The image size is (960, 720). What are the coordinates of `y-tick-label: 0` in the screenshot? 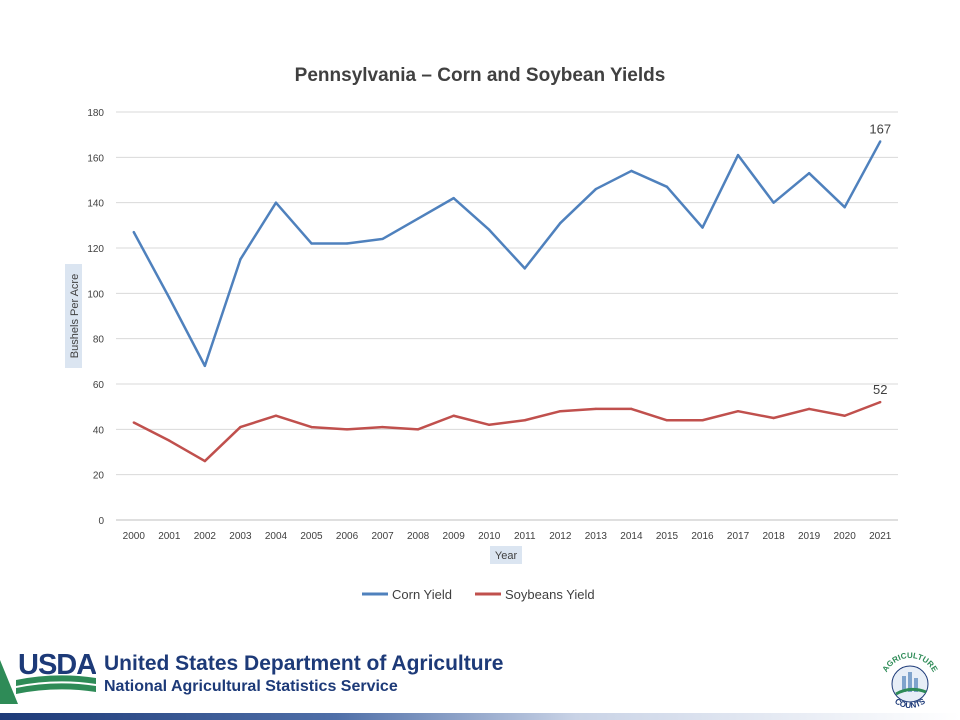 It's located at (101, 521).